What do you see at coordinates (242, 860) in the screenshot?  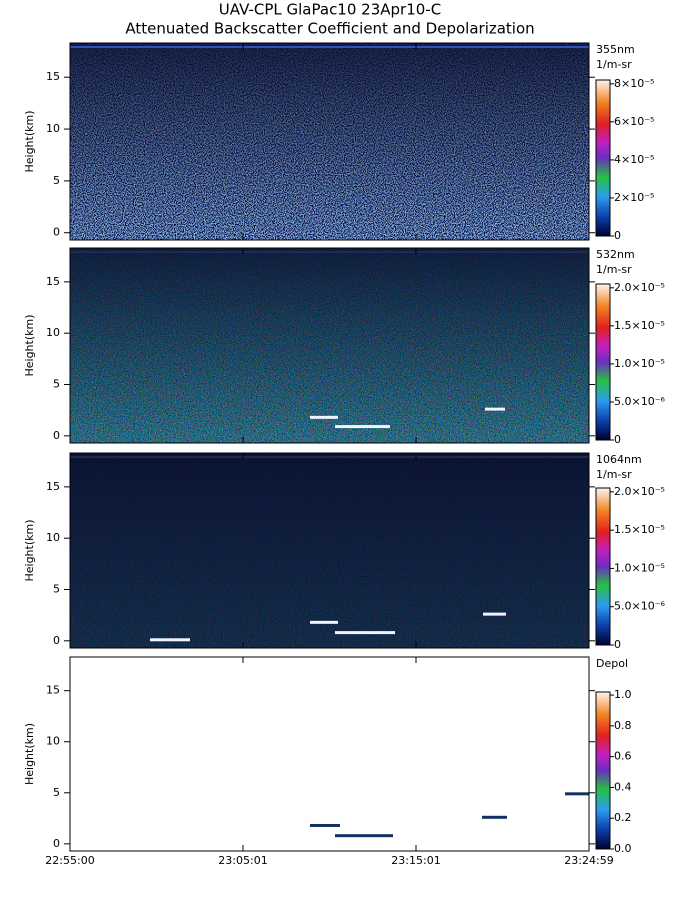 I see `x-tick-label: 23:05:01` at bounding box center [242, 860].